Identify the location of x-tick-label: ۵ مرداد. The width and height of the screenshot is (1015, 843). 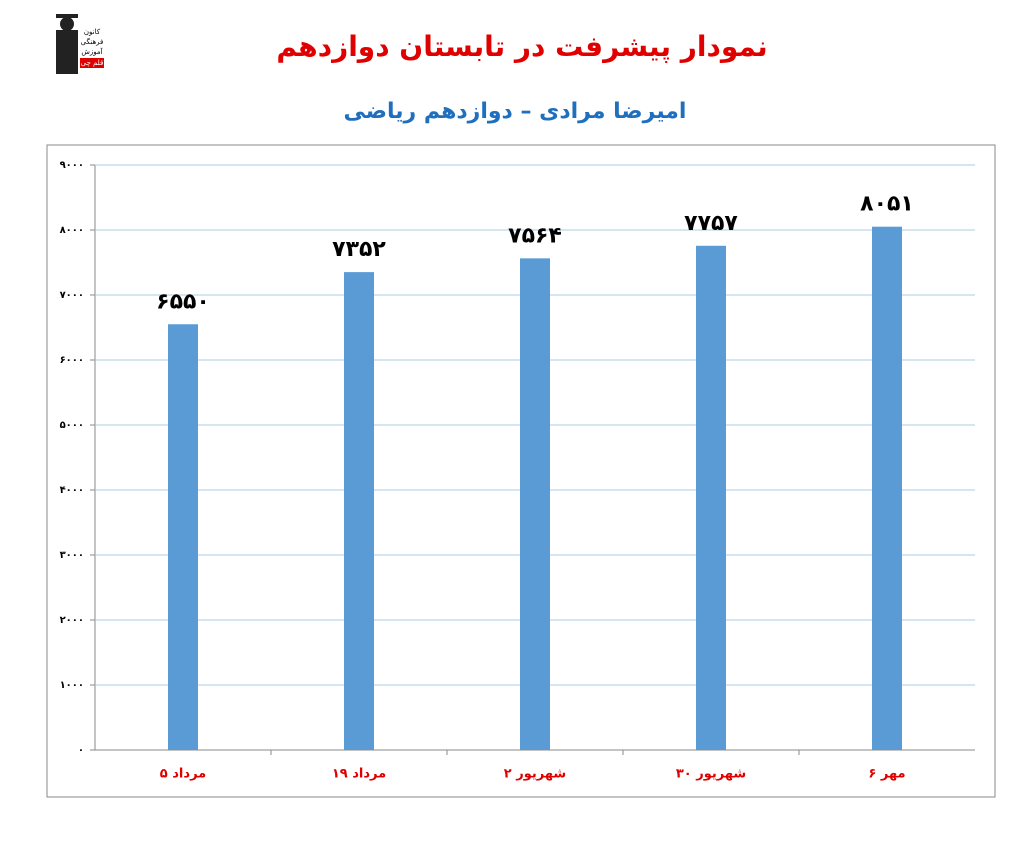
(183, 774).